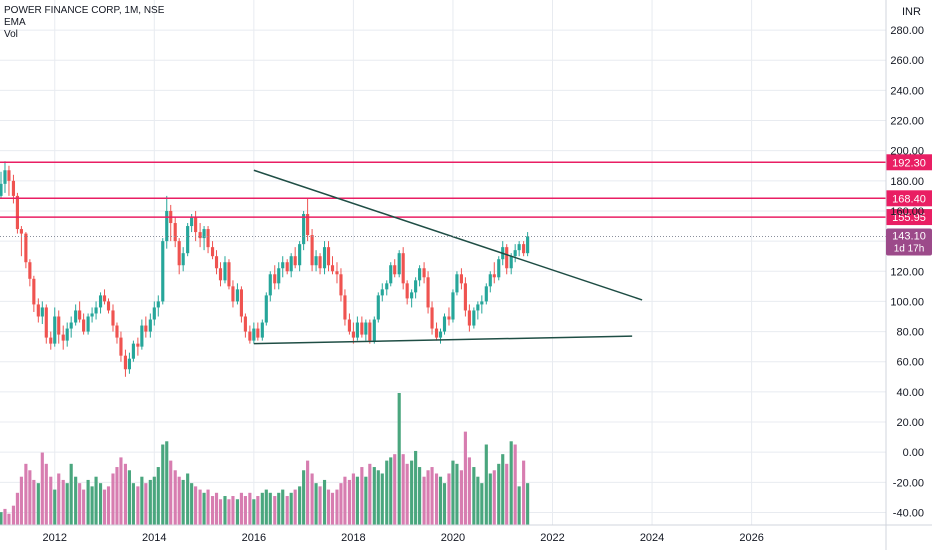 The width and height of the screenshot is (932, 550). I want to click on countdown-label: 1d 17h, so click(909, 248).